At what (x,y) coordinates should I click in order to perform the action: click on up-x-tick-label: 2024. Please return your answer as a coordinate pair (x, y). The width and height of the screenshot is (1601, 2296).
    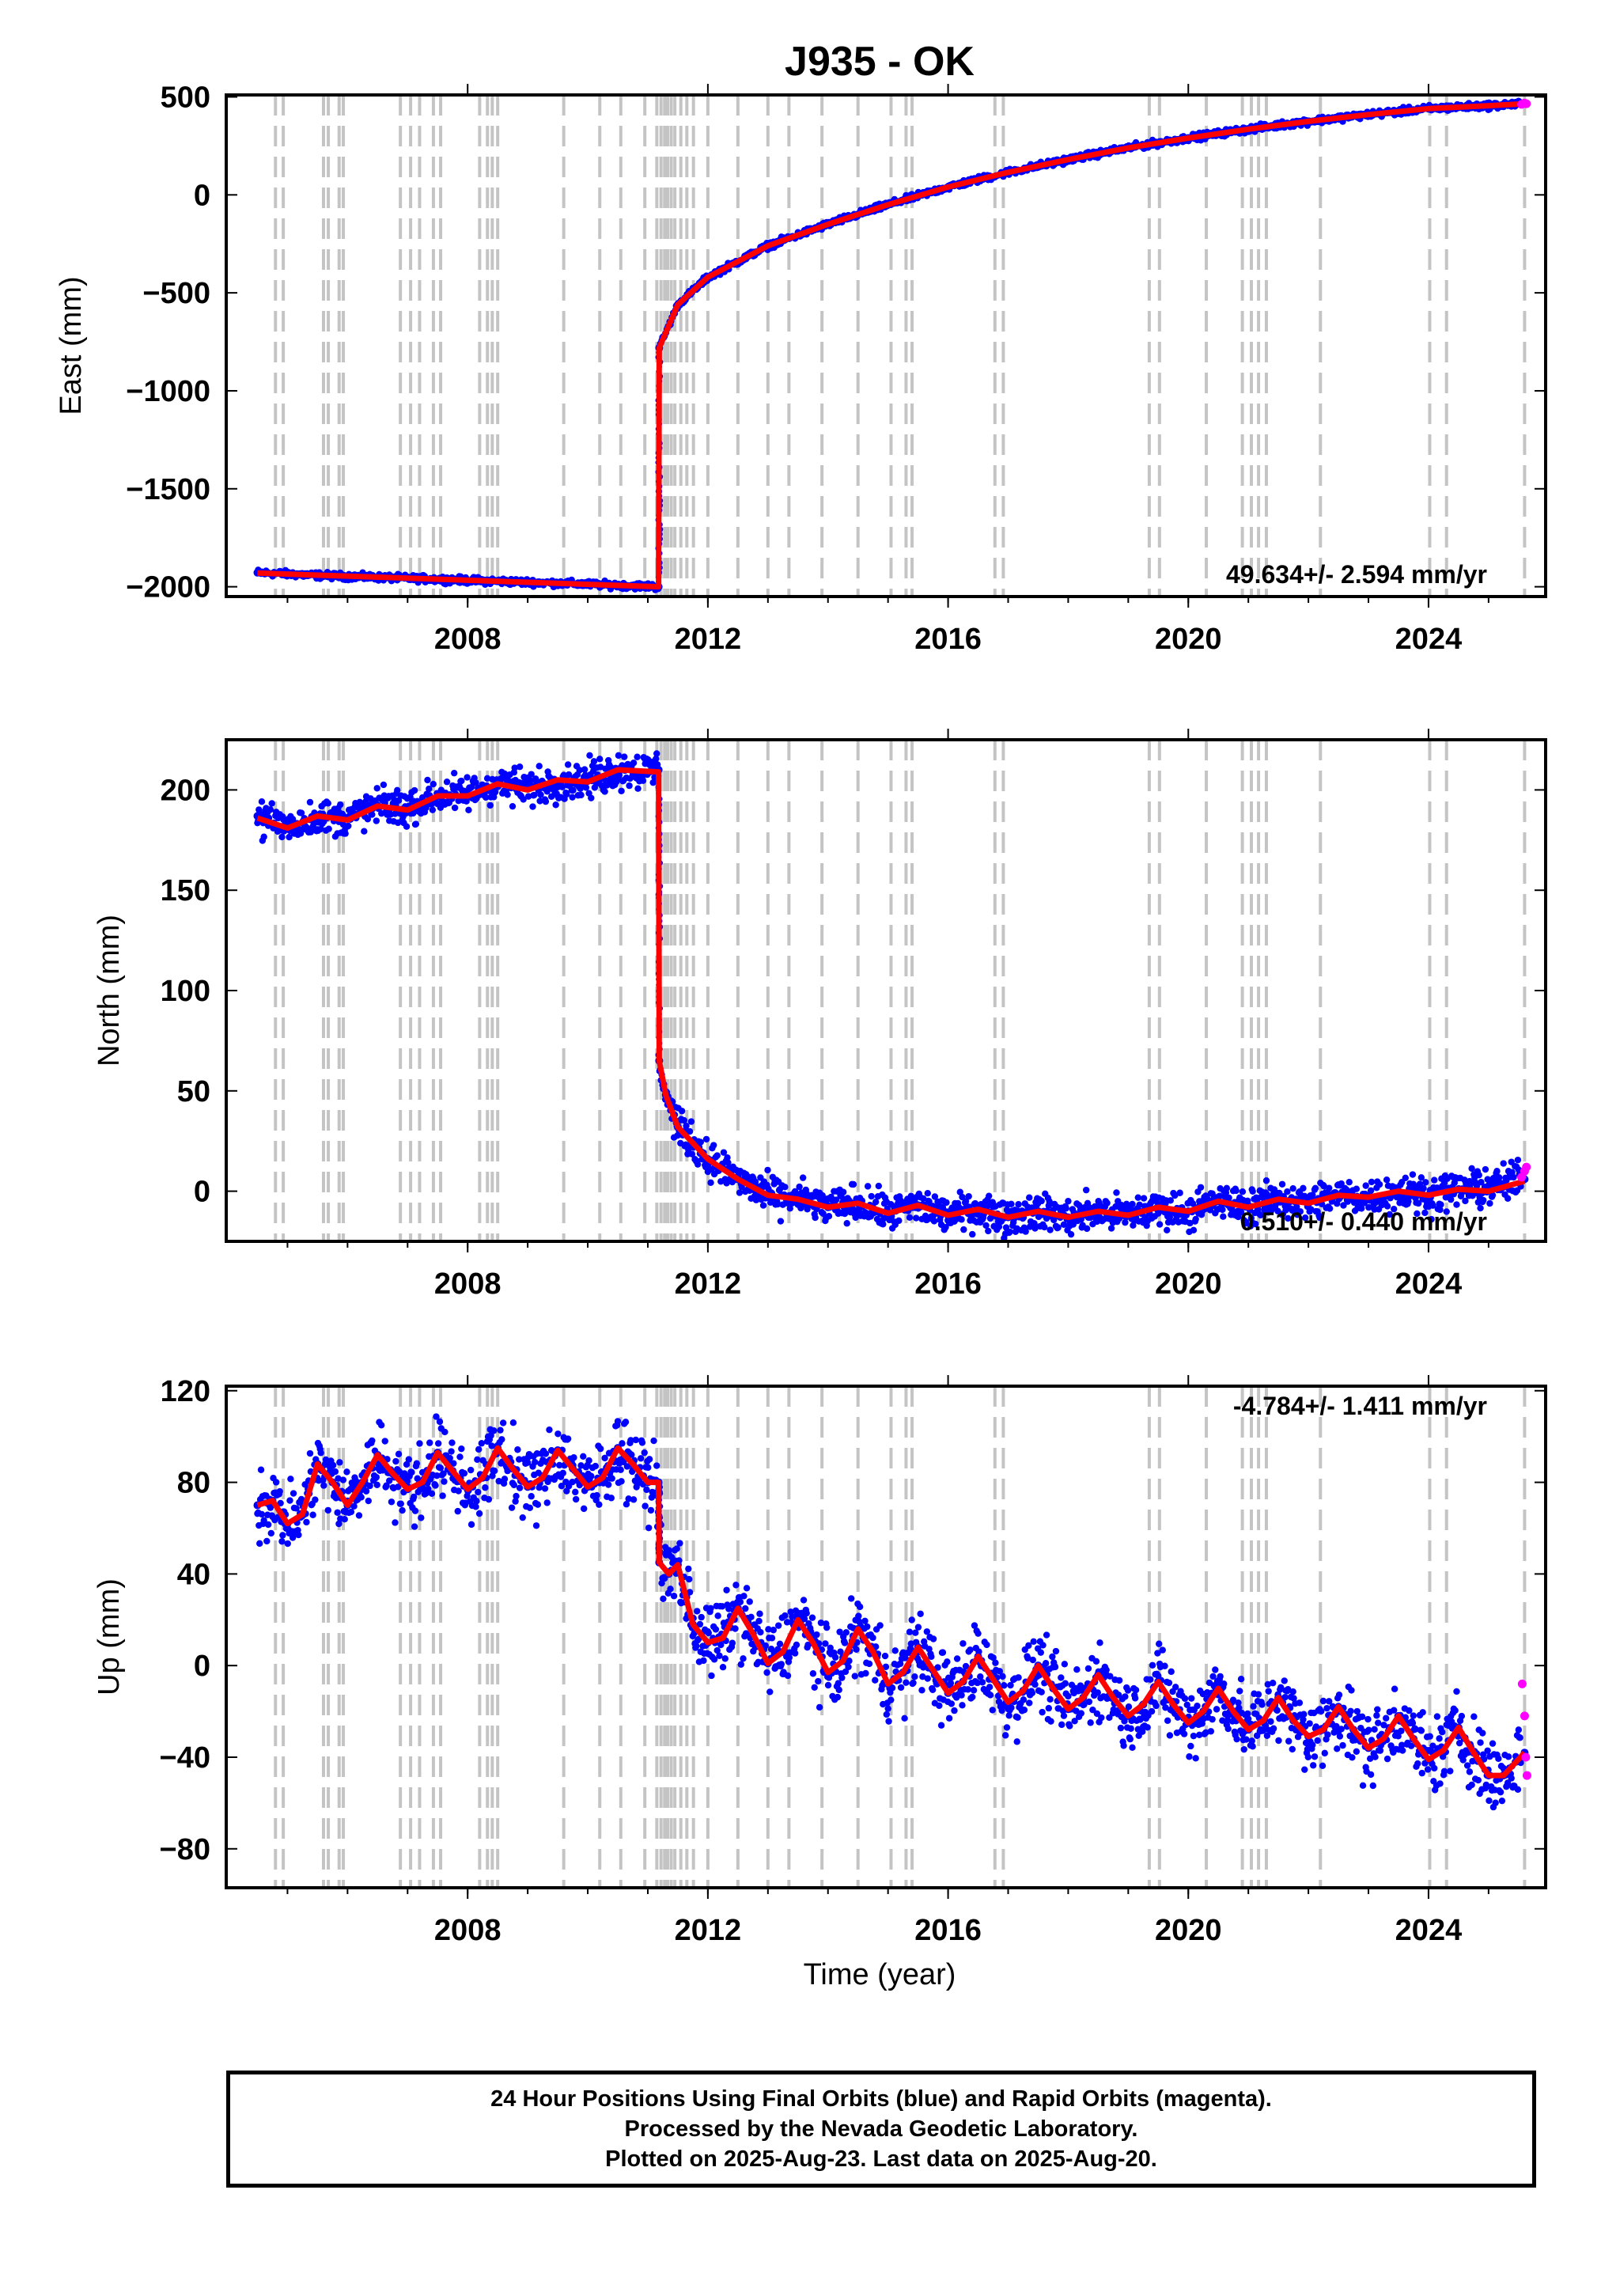
    Looking at the image, I should click on (1429, 1930).